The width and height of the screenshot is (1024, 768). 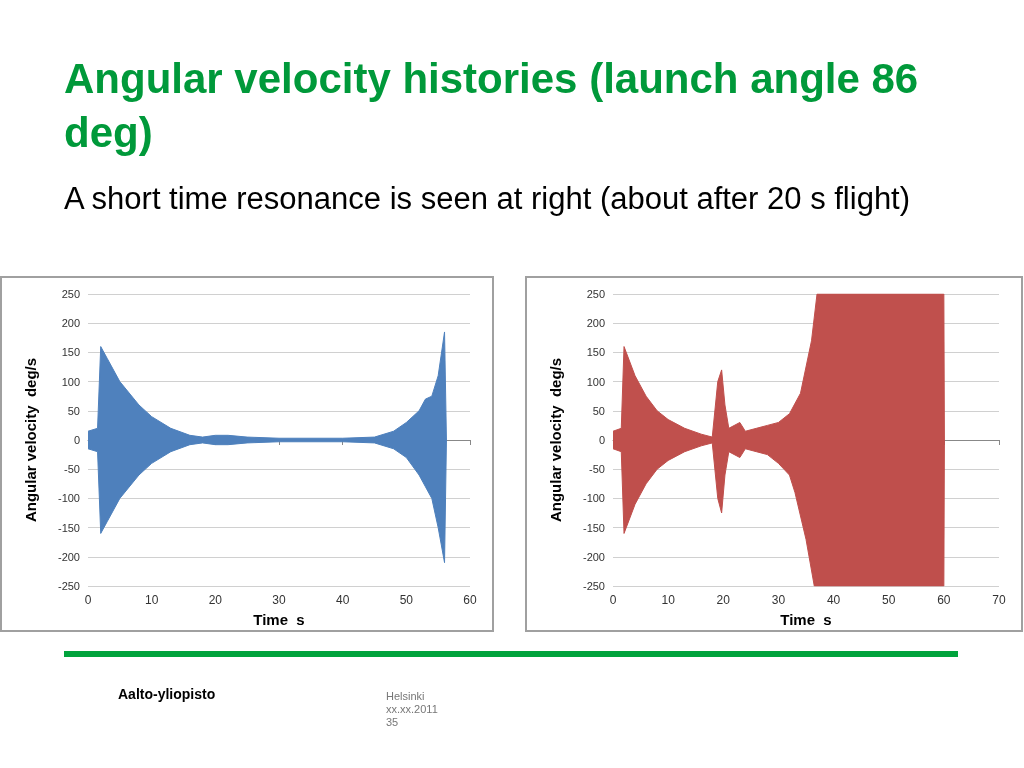 I want to click on text: Aalto-yliopisto, so click(x=167, y=694).